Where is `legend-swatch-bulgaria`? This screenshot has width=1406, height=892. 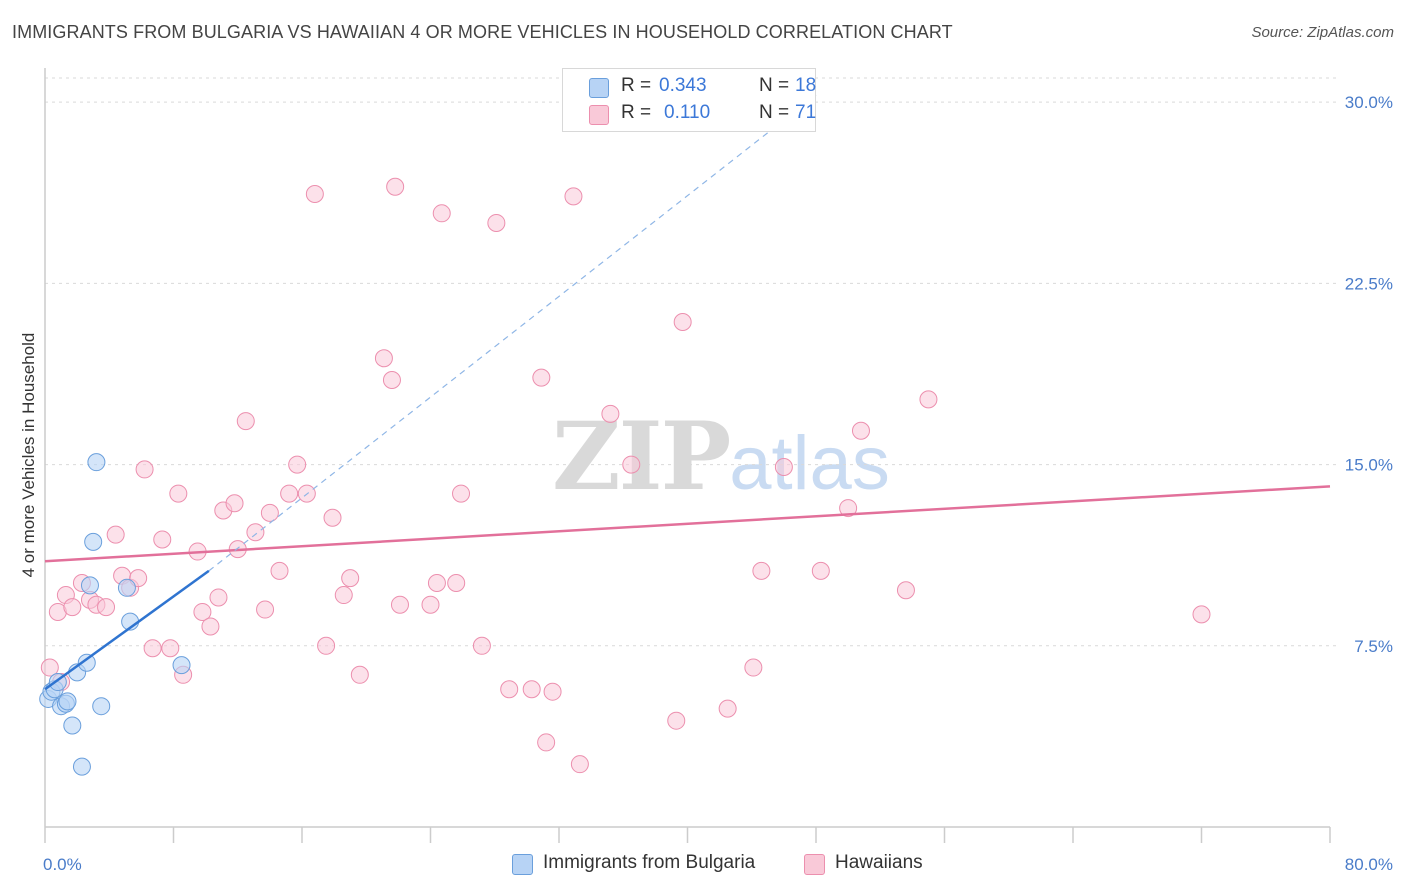 legend-swatch-bulgaria is located at coordinates (599, 88).